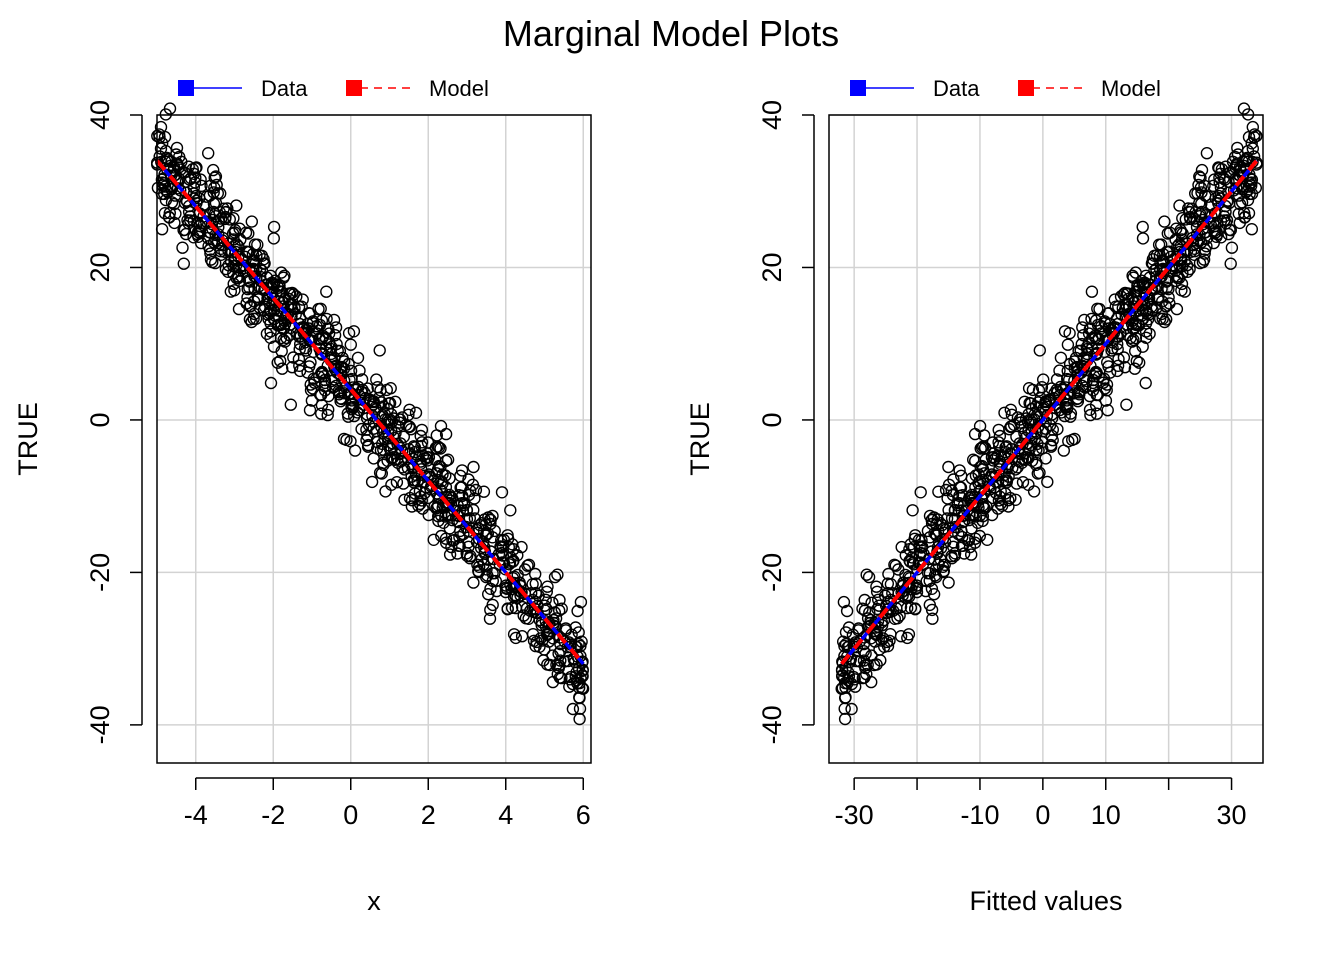 This screenshot has height=960, width=1344. I want to click on y-tick-label: -40, so click(772, 724).